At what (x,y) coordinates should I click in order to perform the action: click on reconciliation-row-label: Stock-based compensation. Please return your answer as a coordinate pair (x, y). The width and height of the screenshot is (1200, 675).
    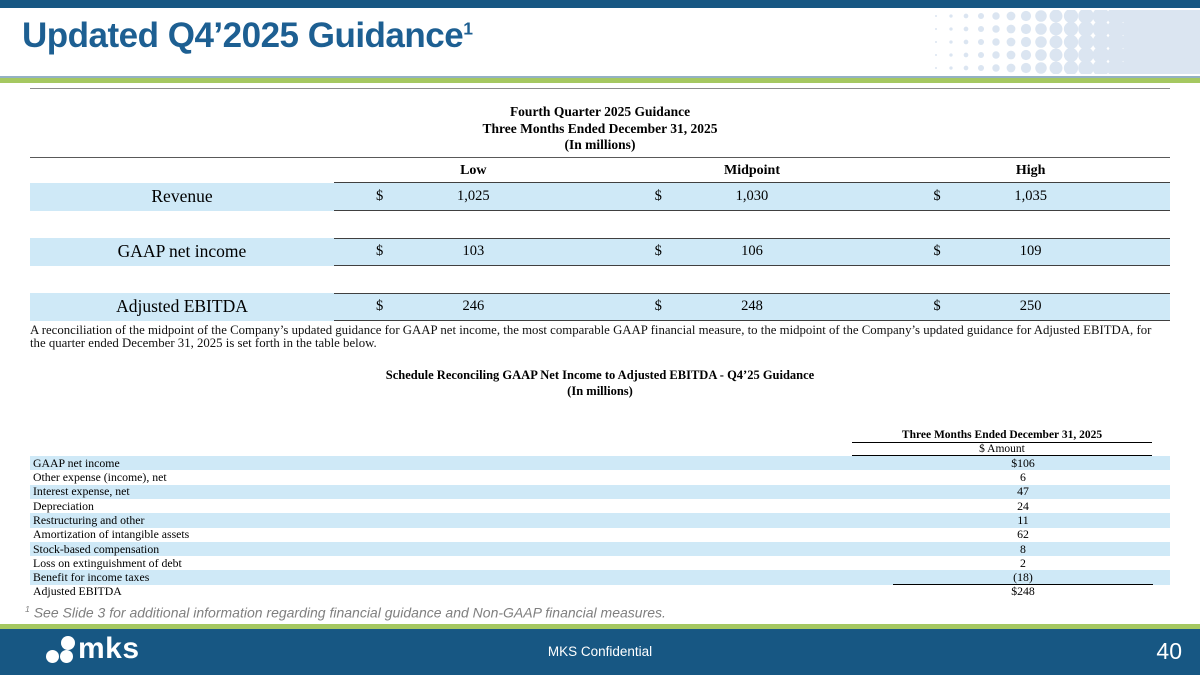
    Looking at the image, I should click on (96, 548).